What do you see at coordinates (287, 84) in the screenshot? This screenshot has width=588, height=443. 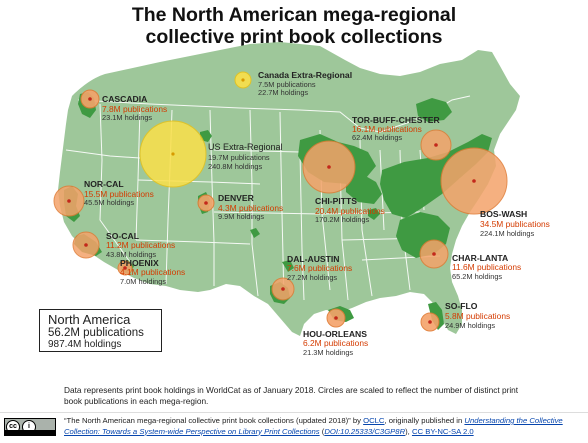 I see `label-canada-pubs: 7.5M publications` at bounding box center [287, 84].